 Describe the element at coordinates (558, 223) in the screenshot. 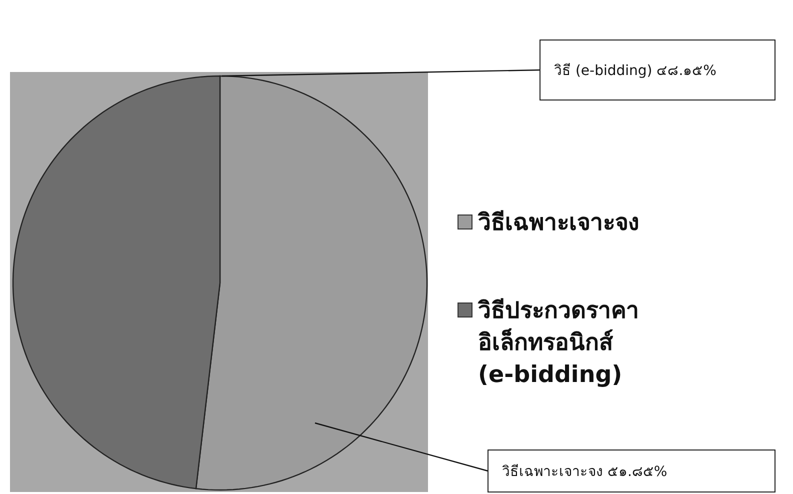

I see `legend-label: วิธีเฉพาะเจาะจง` at that location.